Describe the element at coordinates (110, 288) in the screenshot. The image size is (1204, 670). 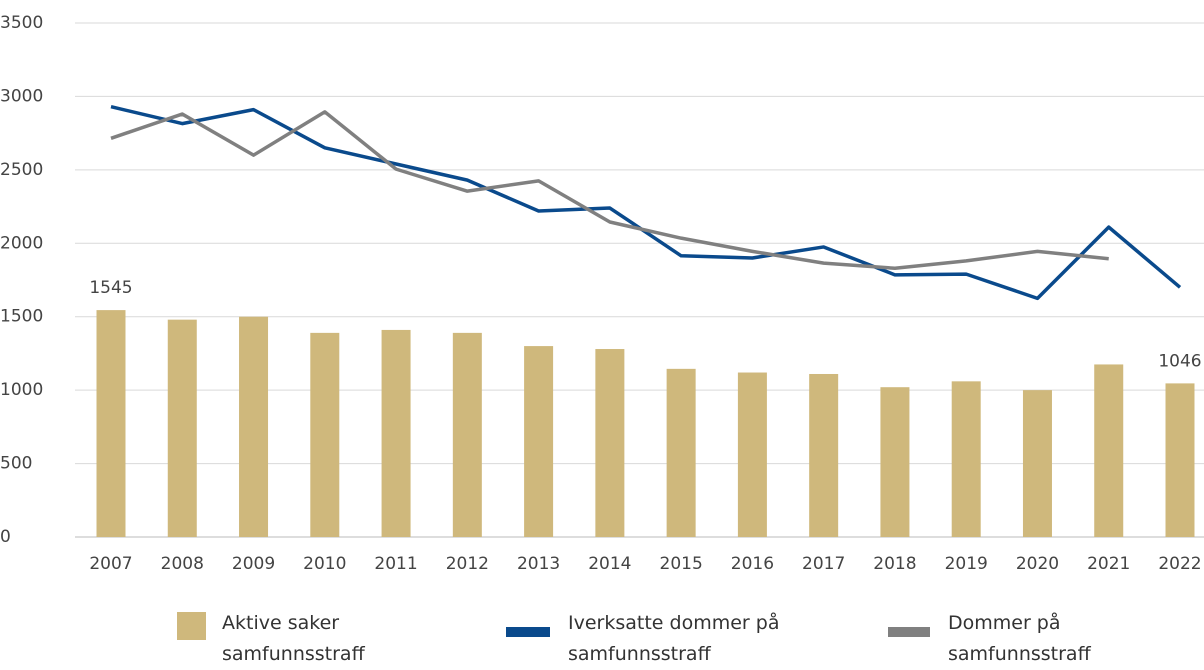
I see `data-label: 1545` at that location.